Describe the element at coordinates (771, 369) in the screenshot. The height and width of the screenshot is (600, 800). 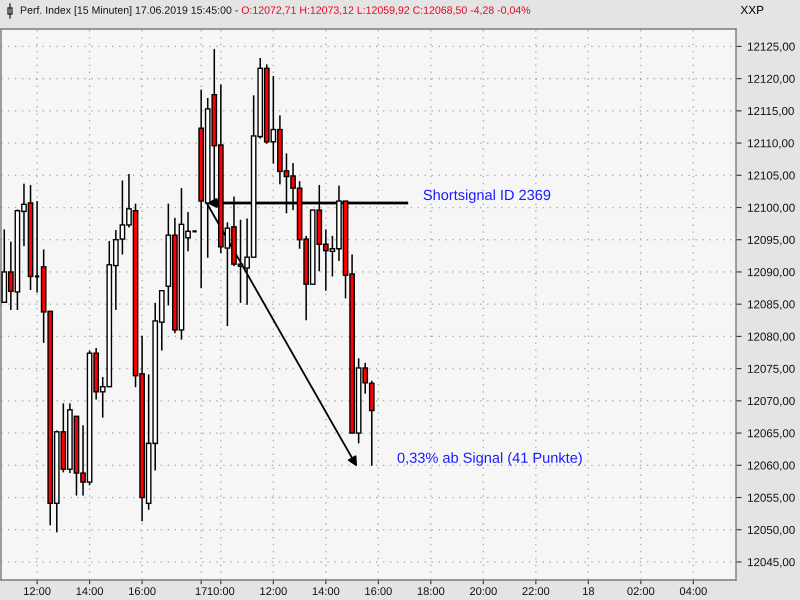
I see `y-tick-label: 12075,00` at that location.